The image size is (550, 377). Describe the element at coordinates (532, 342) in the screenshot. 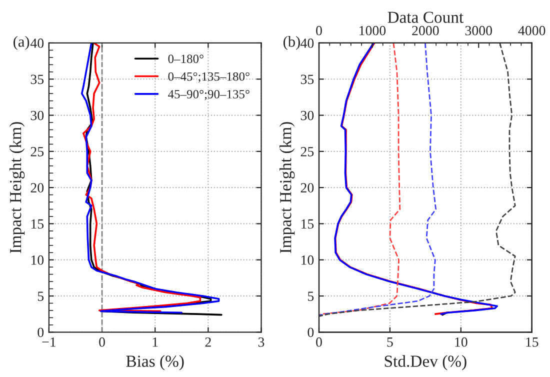

I see `x-tick-label: 15` at that location.